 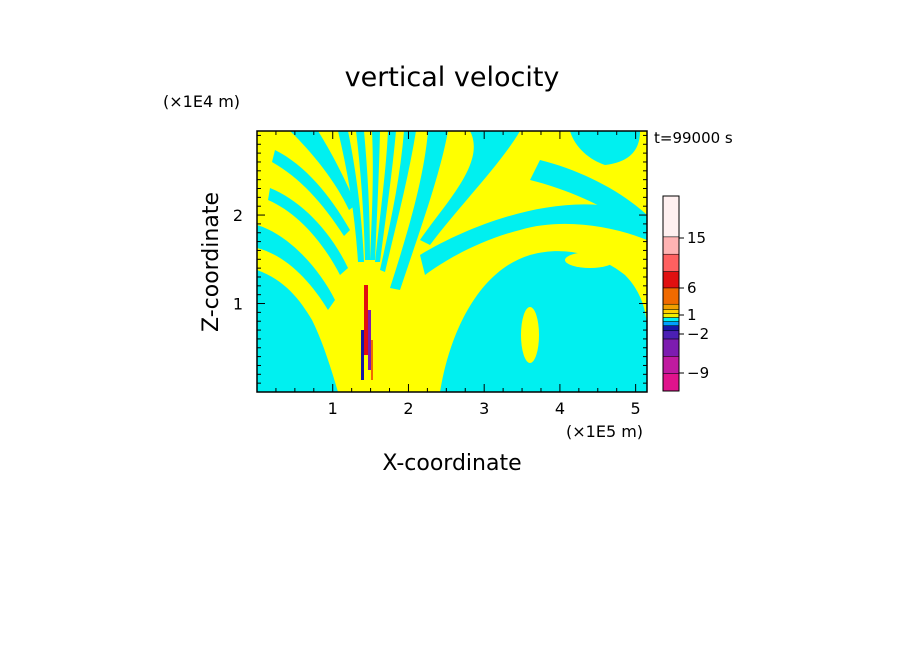 What do you see at coordinates (693, 138) in the screenshot?
I see `time-label: t=99000 s` at bounding box center [693, 138].